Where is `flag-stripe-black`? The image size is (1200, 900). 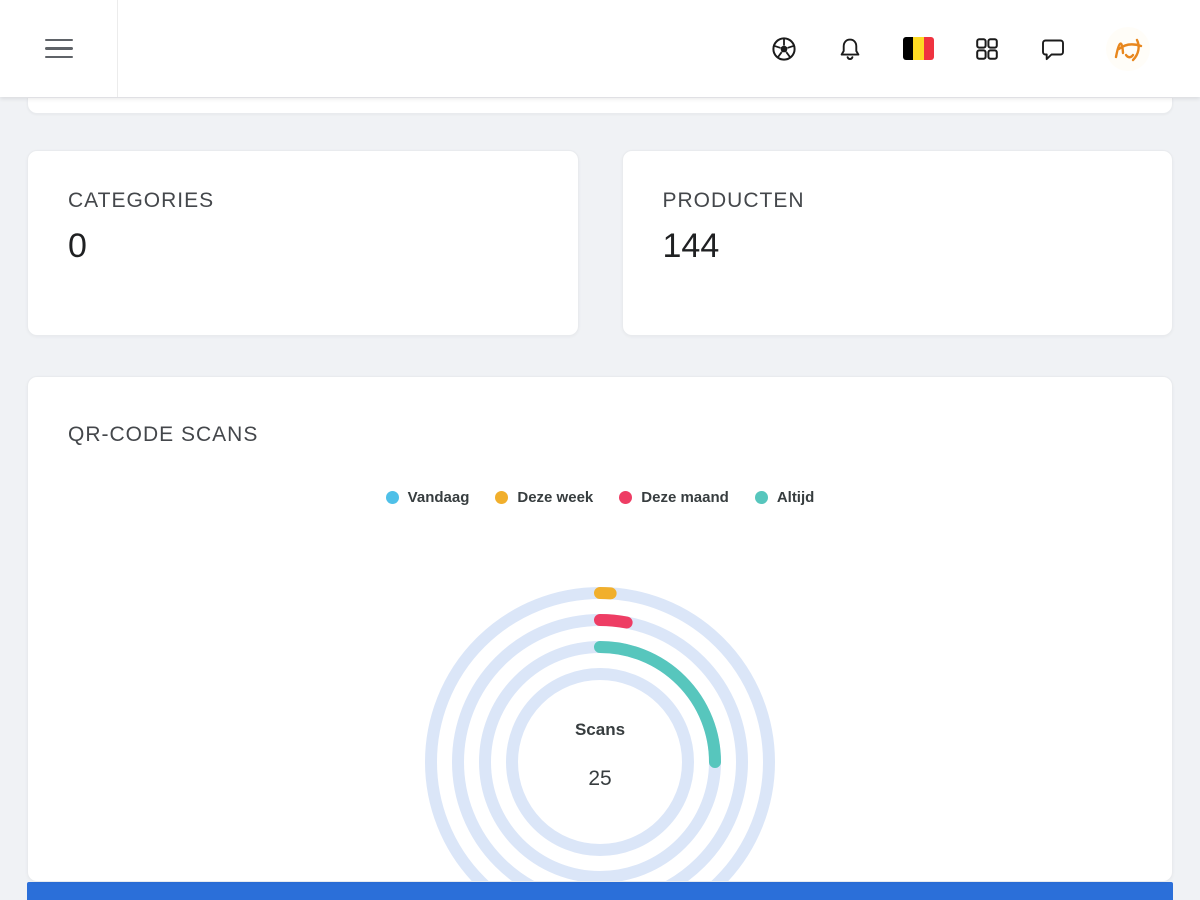
flag-stripe-black is located at coordinates (908, 48).